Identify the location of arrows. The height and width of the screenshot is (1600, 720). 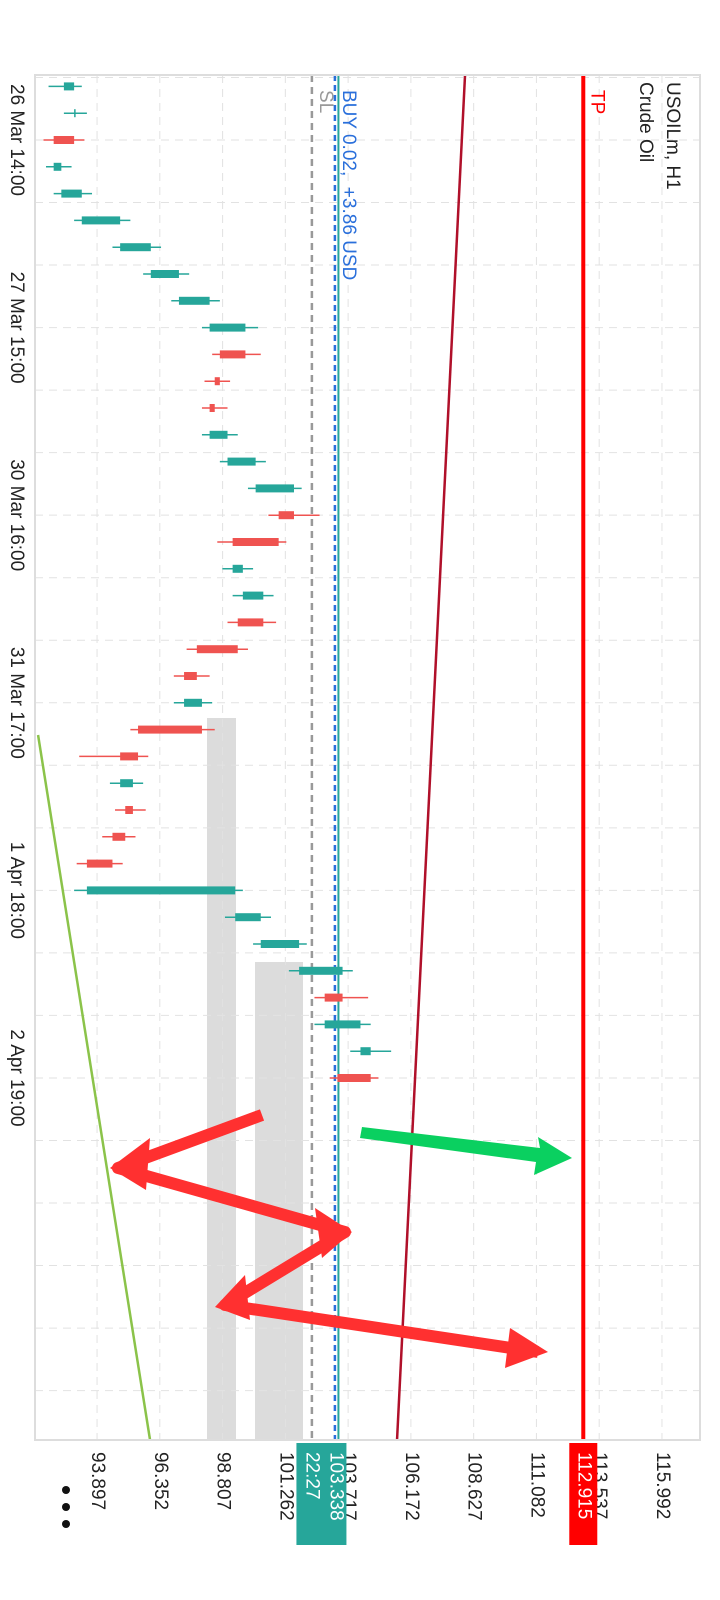
(341, 1238).